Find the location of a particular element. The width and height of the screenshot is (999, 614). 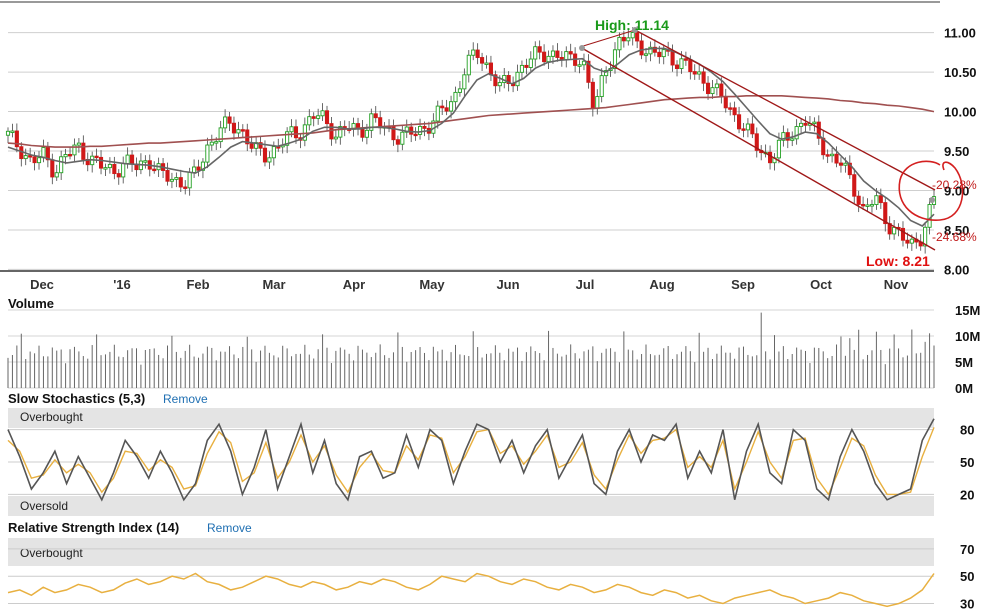

stochastics-overbought-zone is located at coordinates (471, 418).